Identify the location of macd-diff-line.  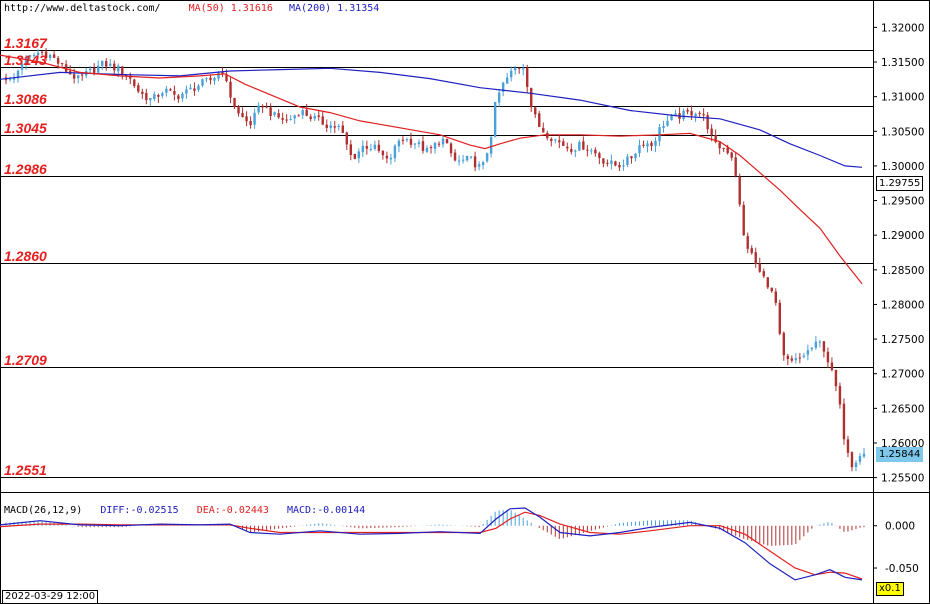
(431, 544).